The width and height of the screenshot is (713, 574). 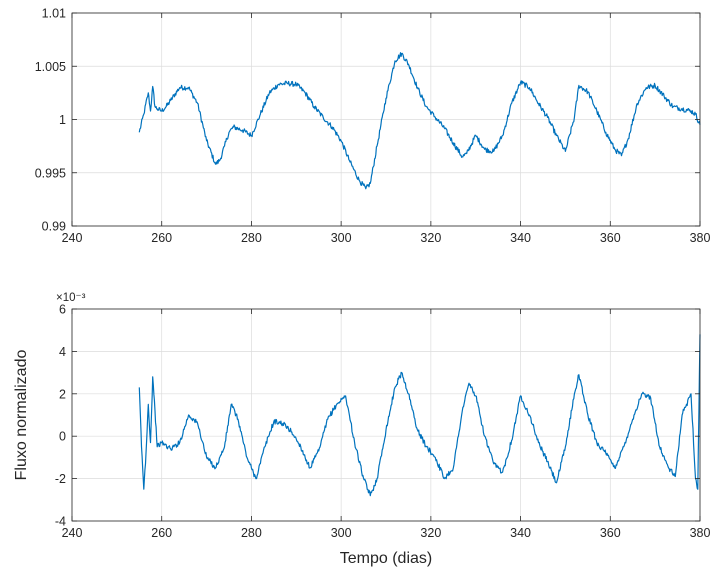 I want to click on top-x-tick-label: 380, so click(x=700, y=238).